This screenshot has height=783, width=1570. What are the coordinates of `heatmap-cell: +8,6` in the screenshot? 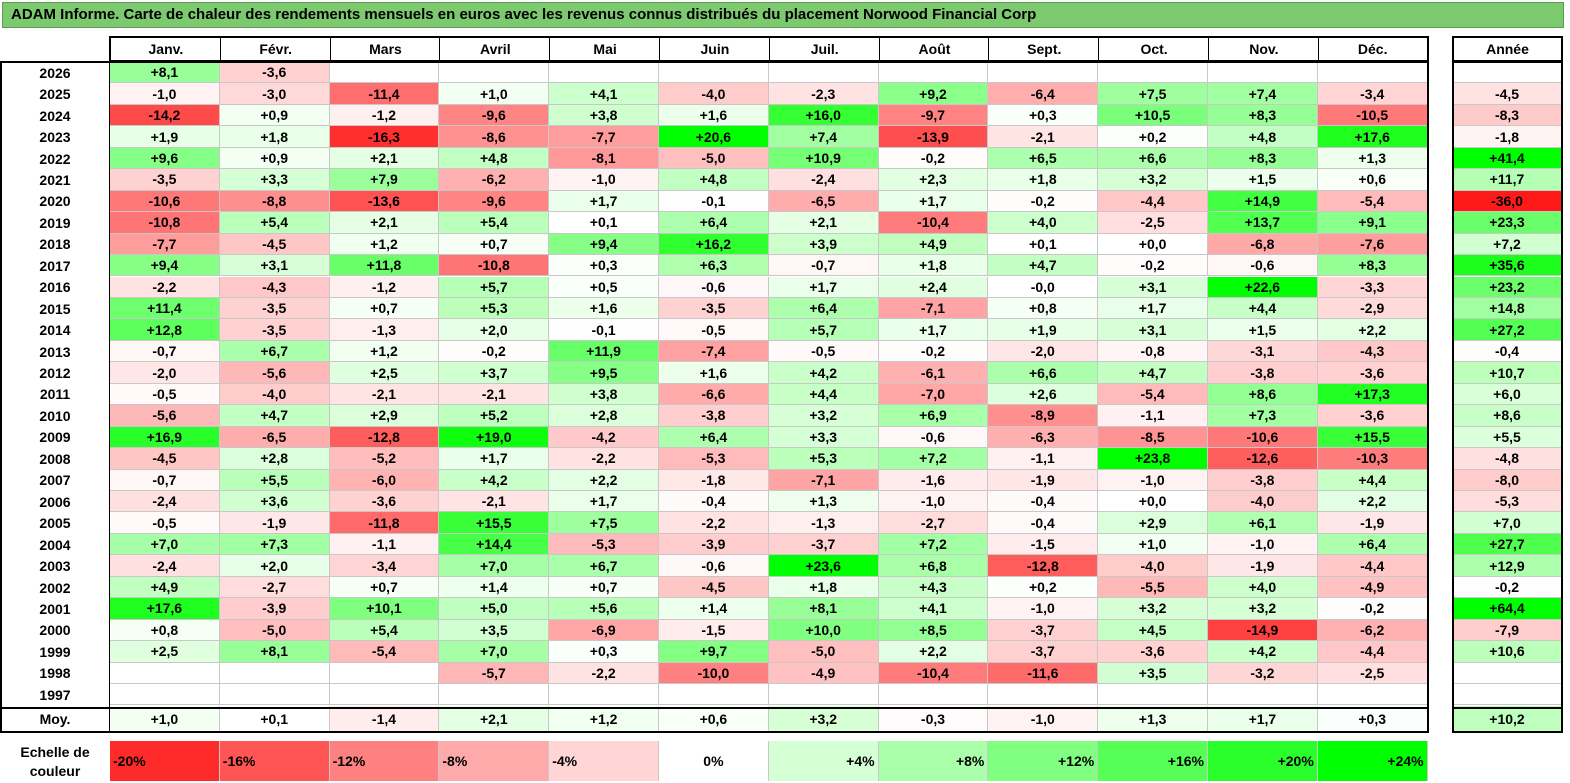 It's located at (1263, 394).